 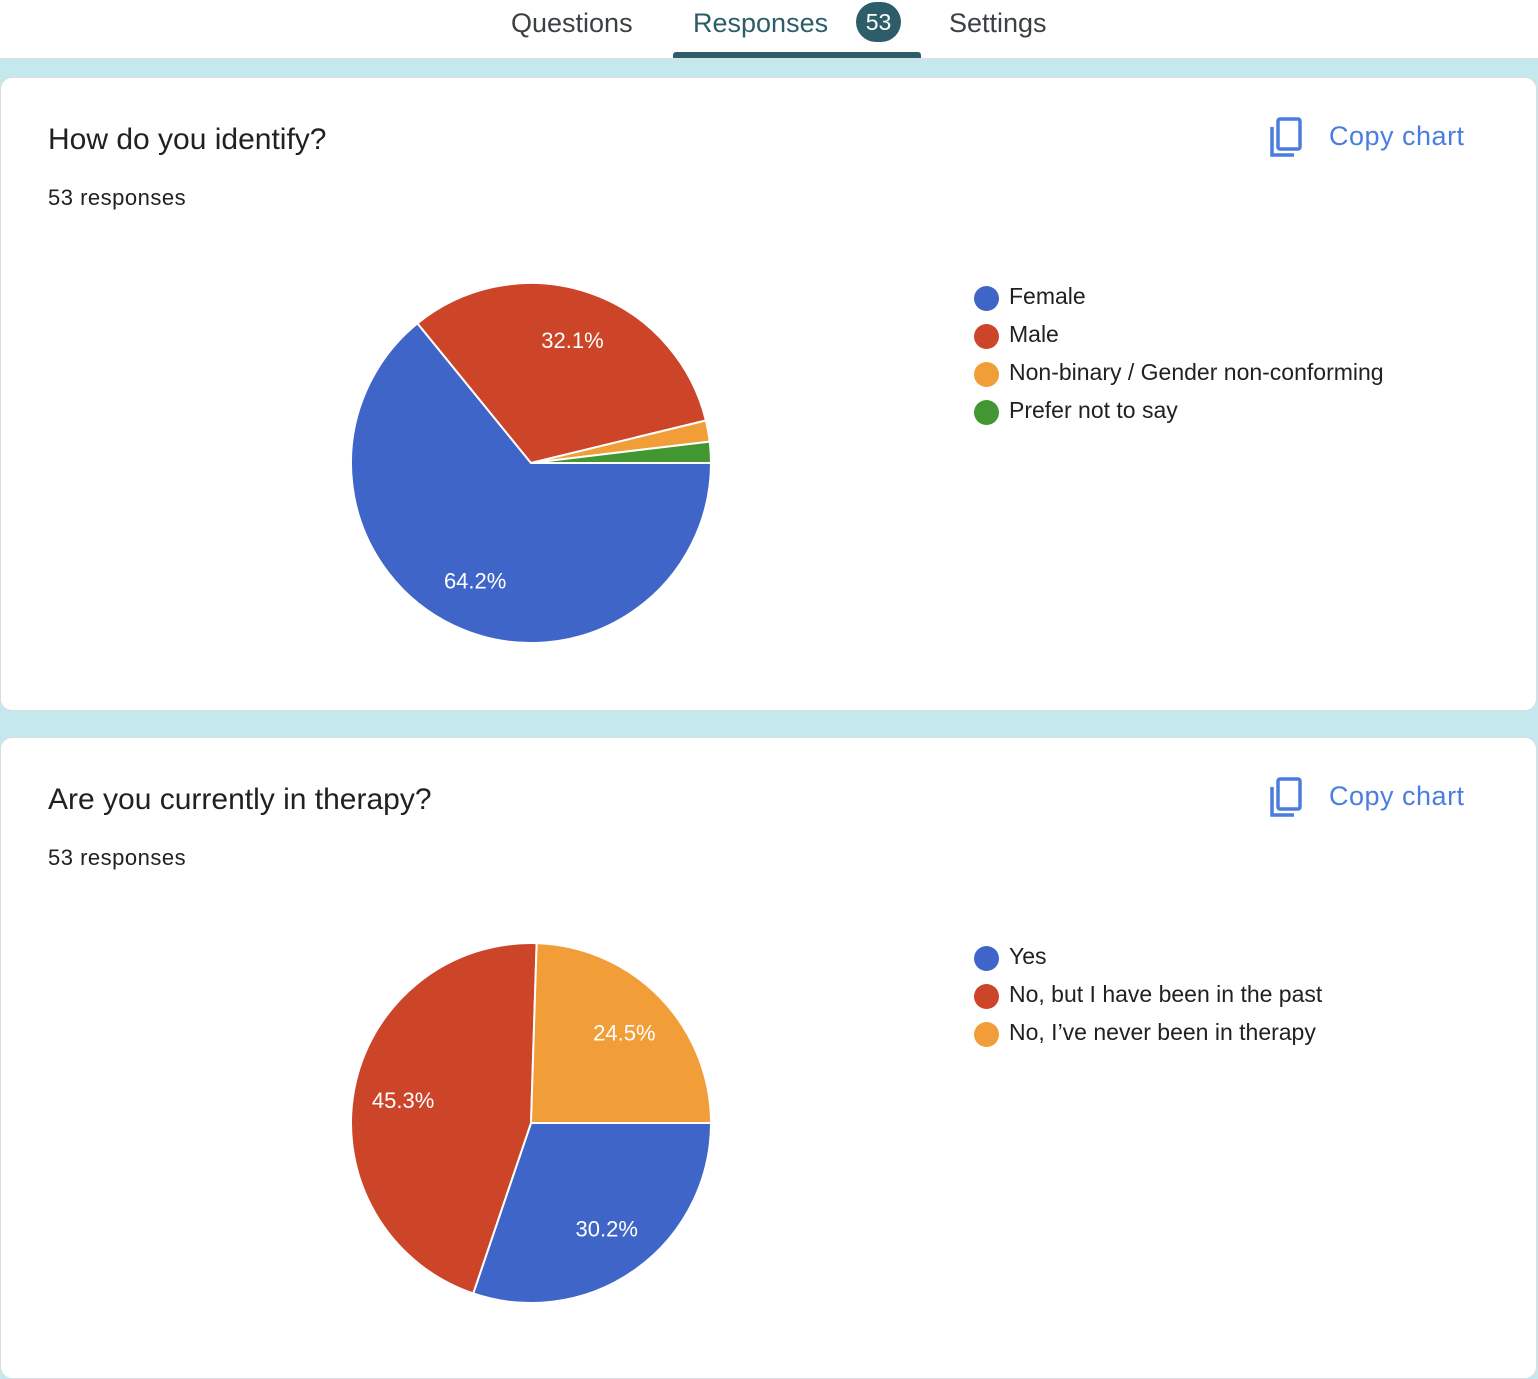 What do you see at coordinates (1093, 410) in the screenshot?
I see `legend-label: Prefer not to say` at bounding box center [1093, 410].